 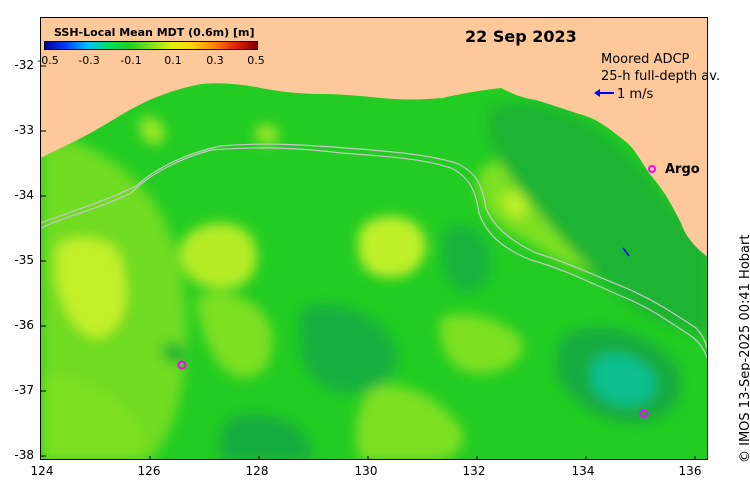 I want to click on colorbar, so click(x=151, y=45).